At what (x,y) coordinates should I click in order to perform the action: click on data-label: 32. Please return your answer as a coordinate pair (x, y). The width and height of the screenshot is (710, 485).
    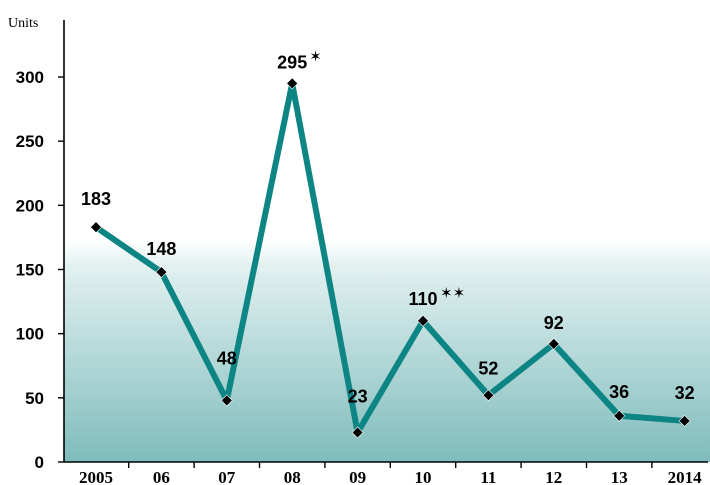
    Looking at the image, I should click on (685, 393).